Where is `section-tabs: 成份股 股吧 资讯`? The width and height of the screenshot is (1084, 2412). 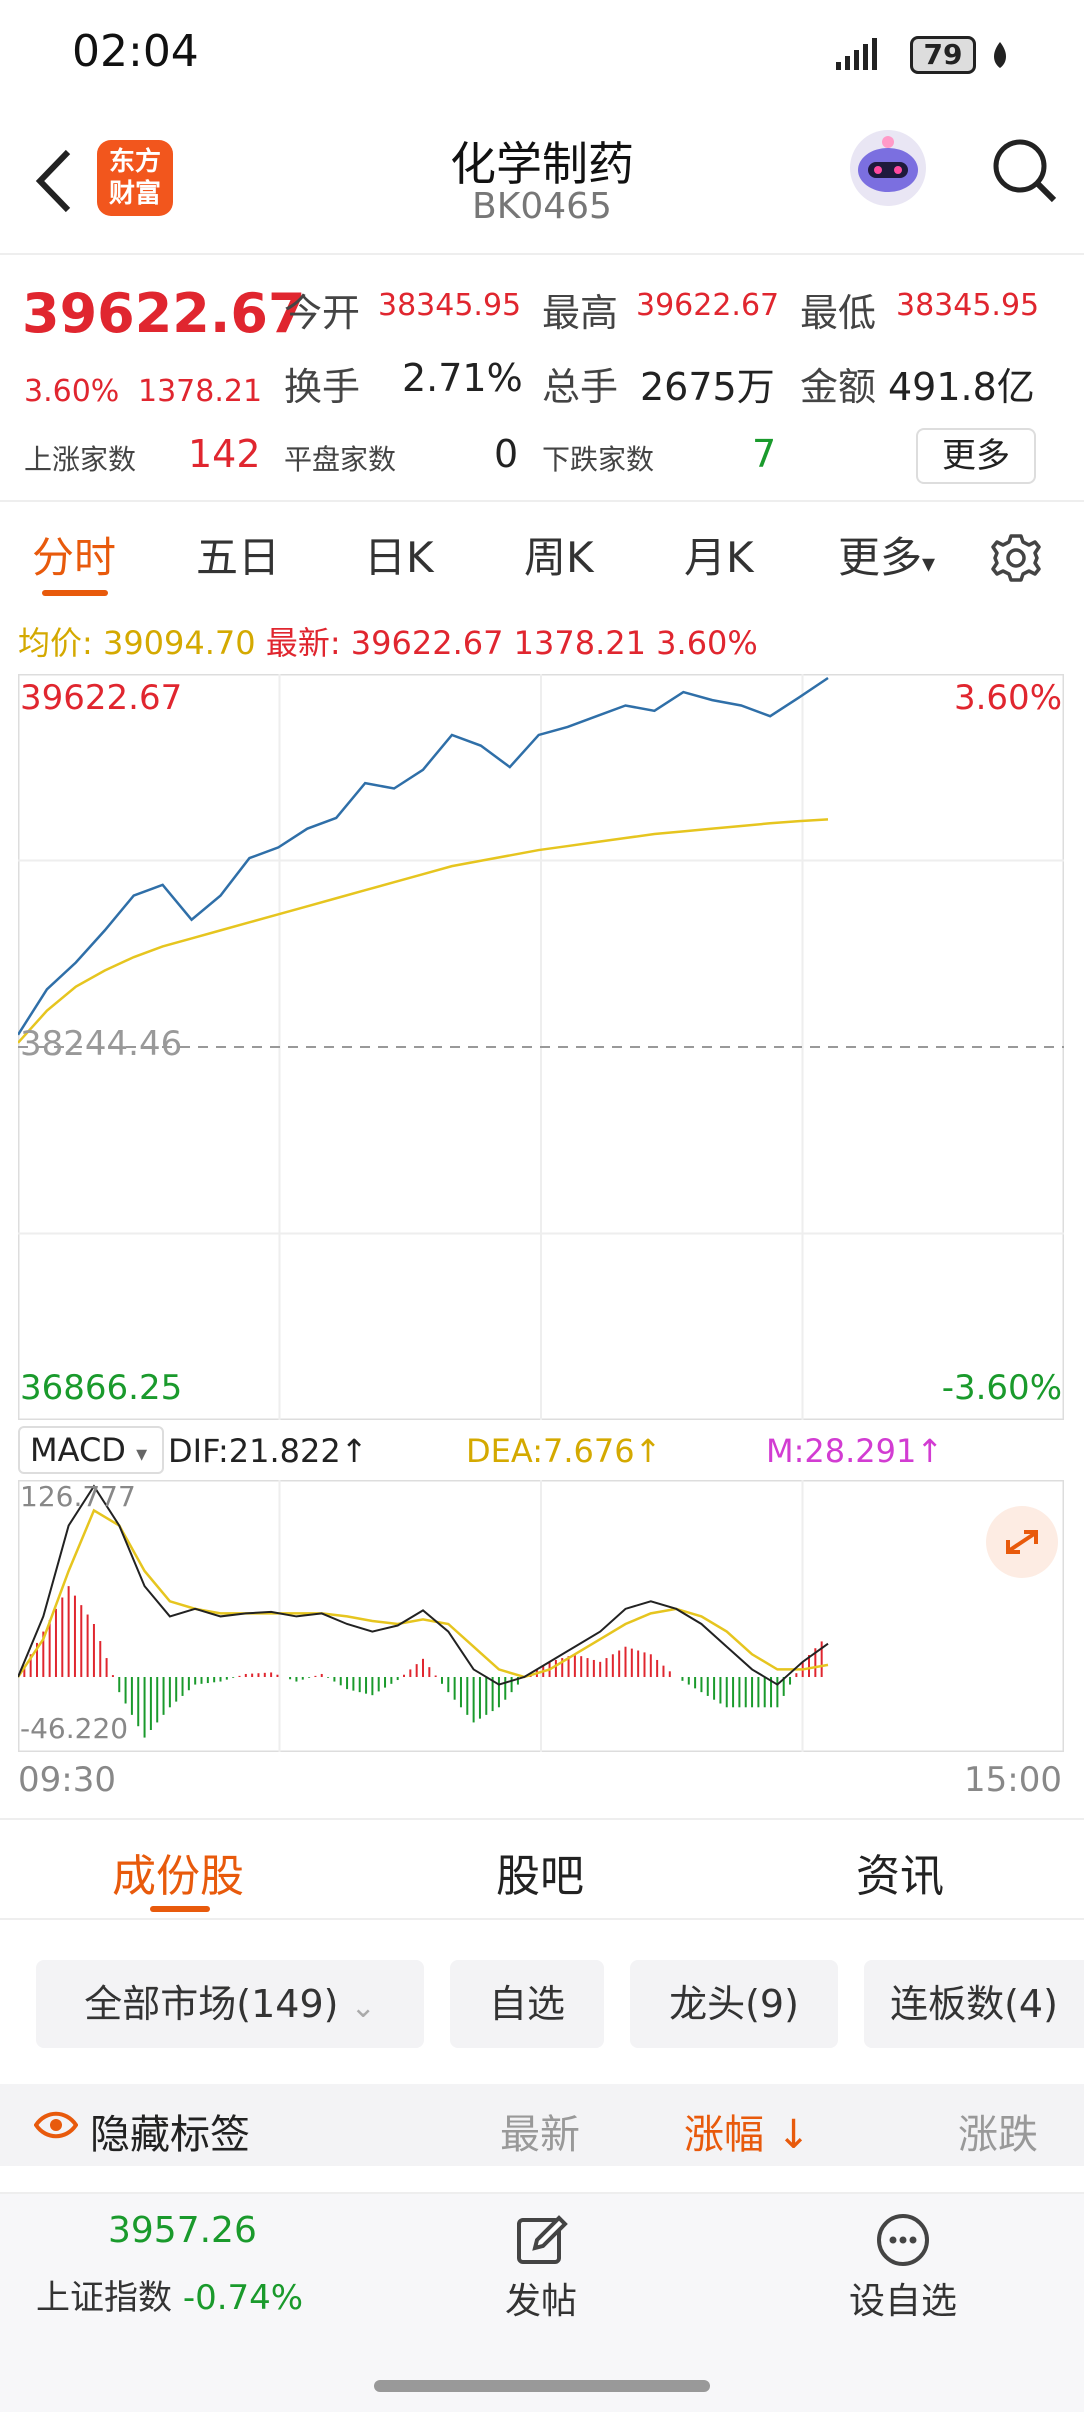 section-tabs: 成份股 股吧 资讯 is located at coordinates (542, 1869).